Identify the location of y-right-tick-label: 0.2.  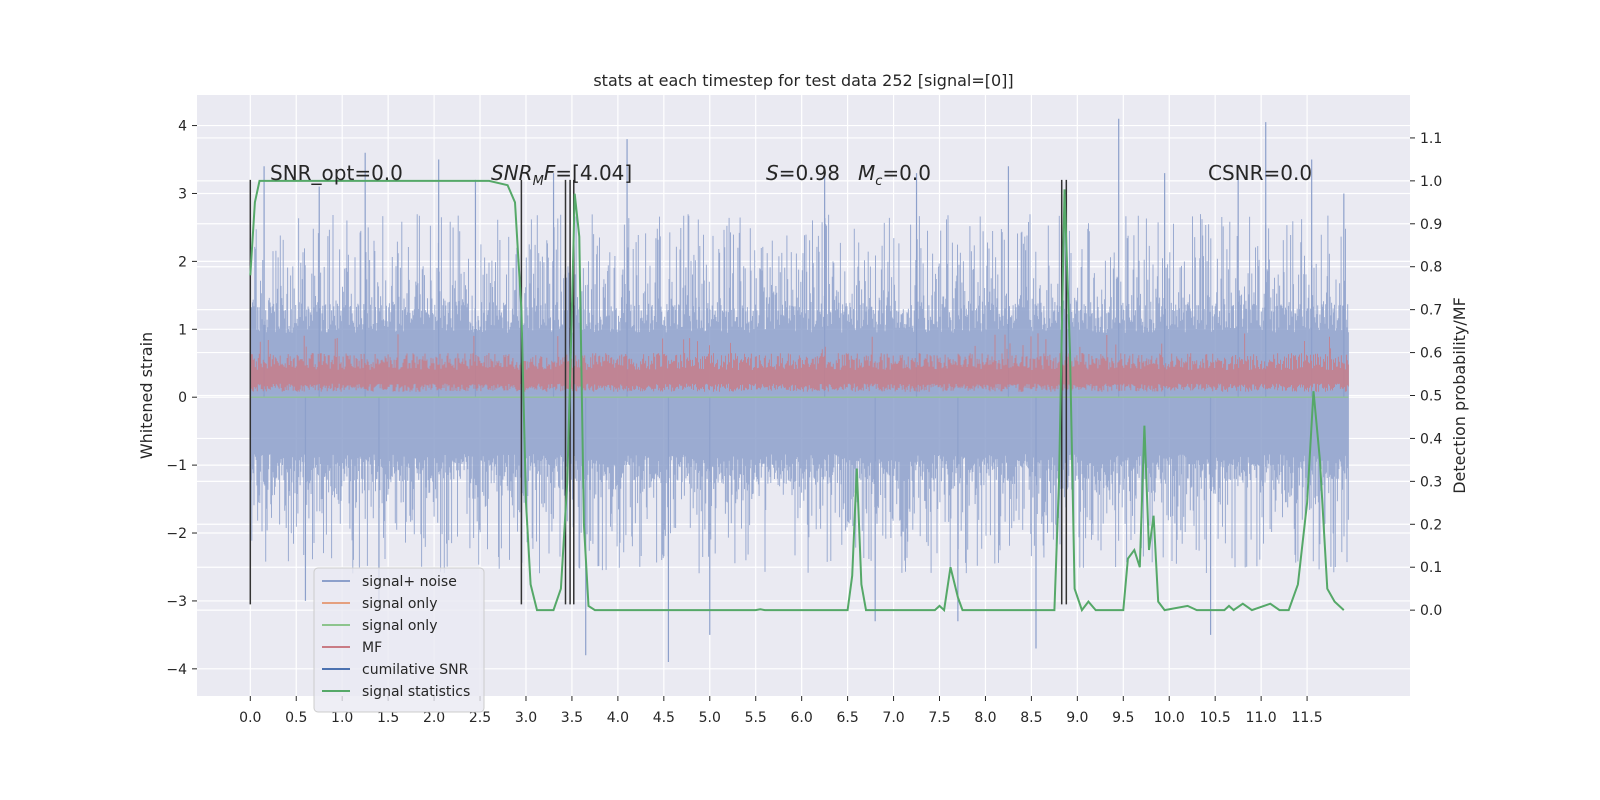
(1431, 525).